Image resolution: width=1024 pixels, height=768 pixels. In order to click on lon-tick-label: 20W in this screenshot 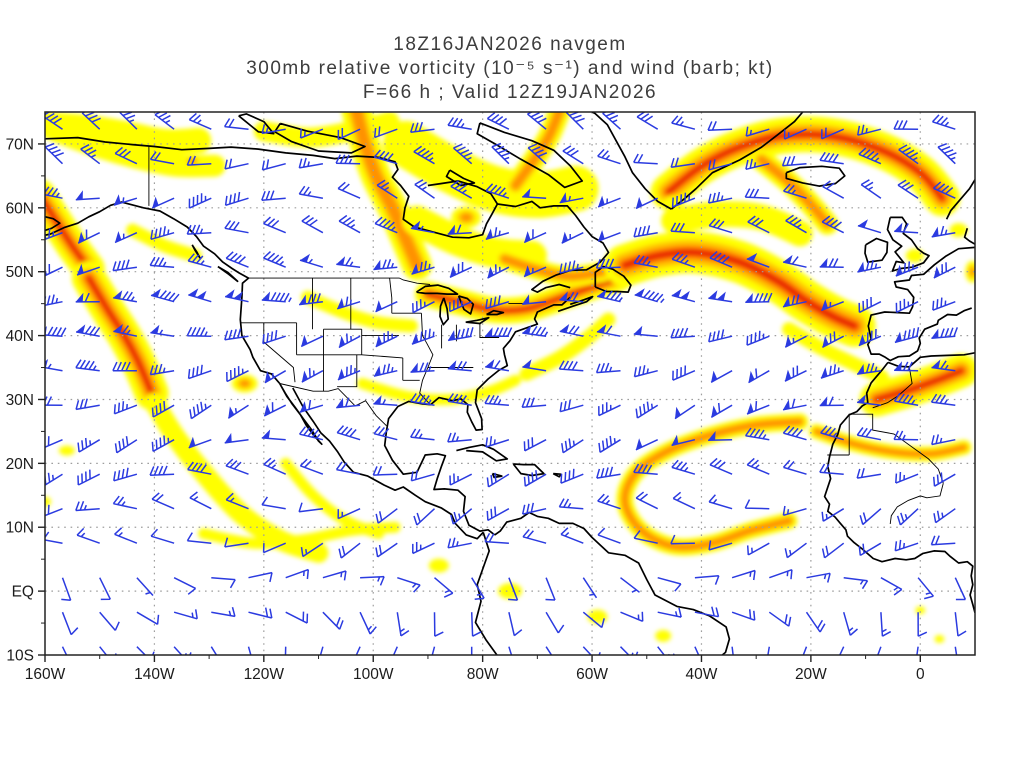, I will do `click(811, 674)`.